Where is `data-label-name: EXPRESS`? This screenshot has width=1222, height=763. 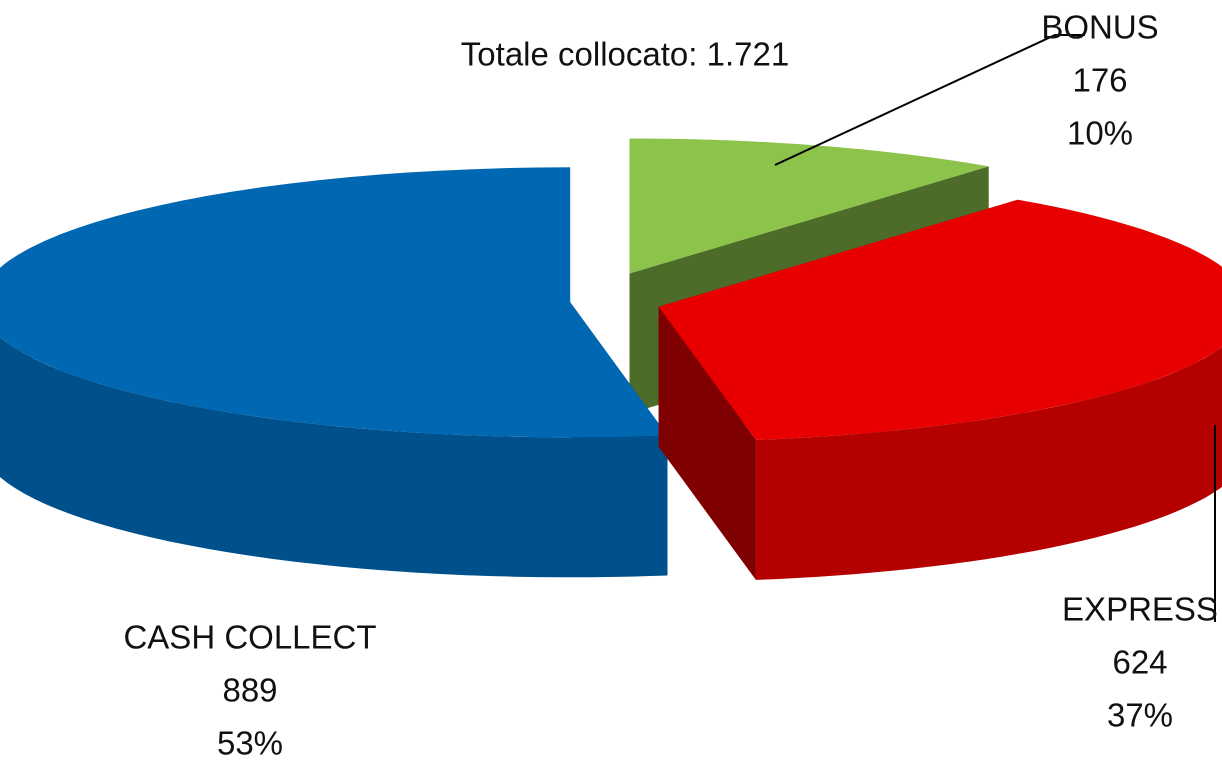 data-label-name: EXPRESS is located at coordinates (1140, 609).